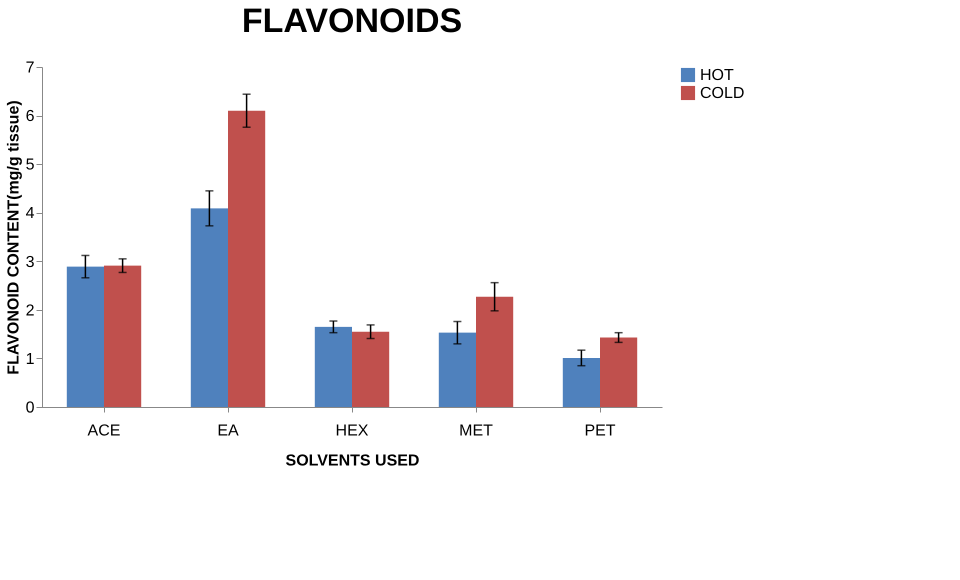 The width and height of the screenshot is (960, 580). Describe the element at coordinates (30, 262) in the screenshot. I see `y-tick-label: 3` at that location.